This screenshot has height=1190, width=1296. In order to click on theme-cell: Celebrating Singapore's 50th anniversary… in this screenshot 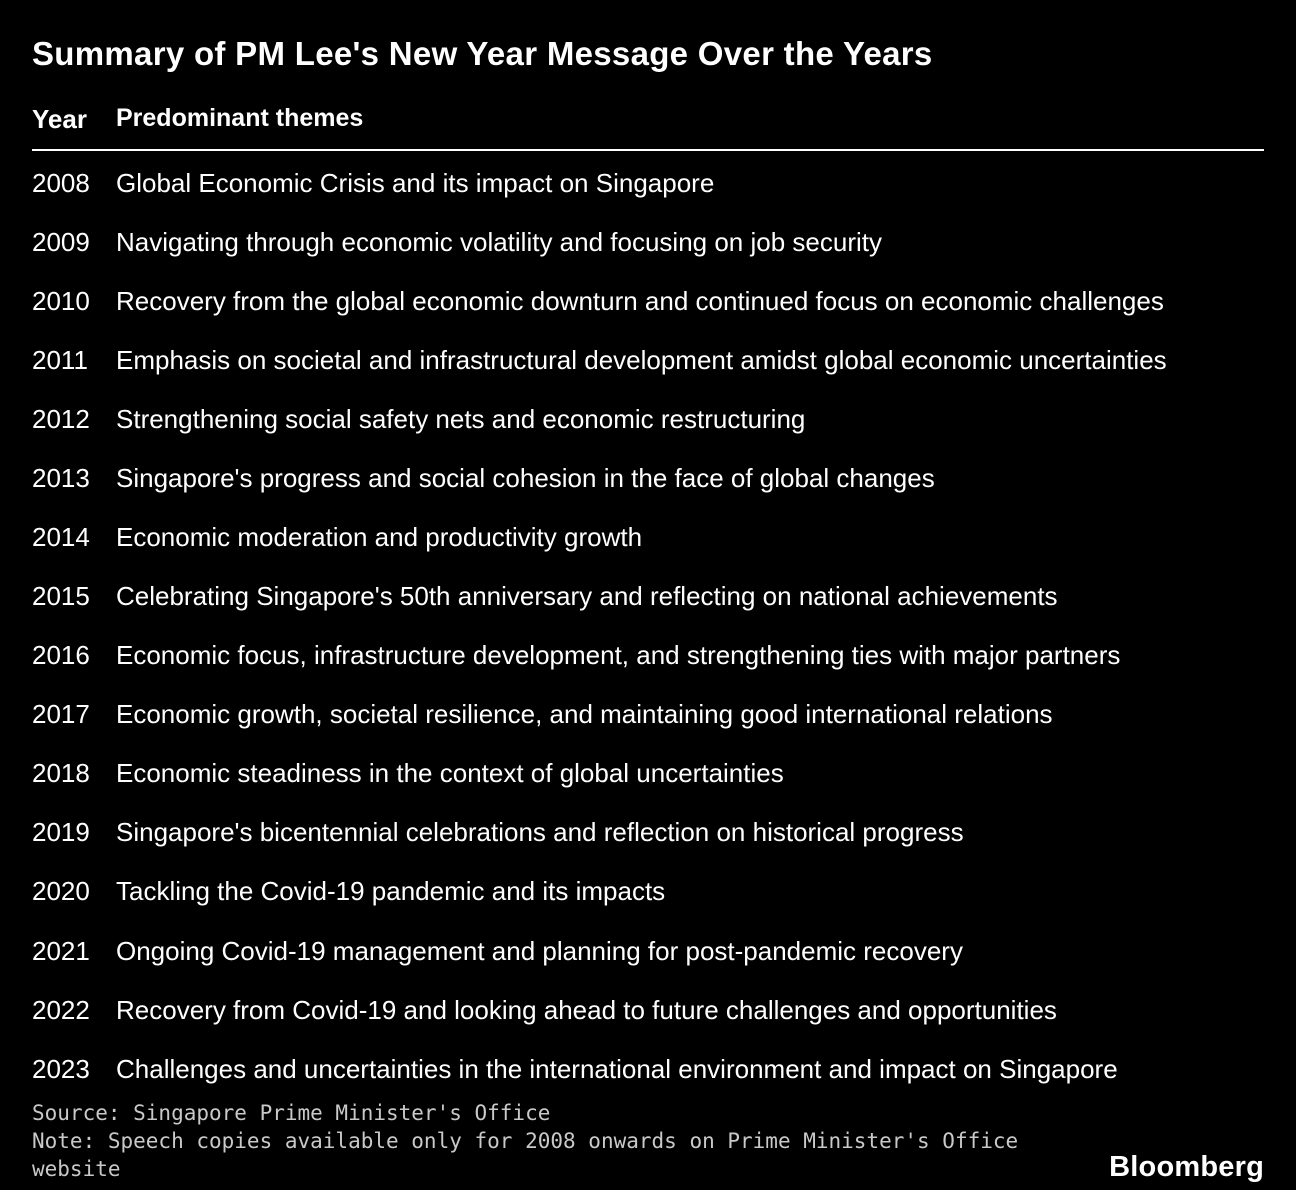, I will do `click(587, 596)`.